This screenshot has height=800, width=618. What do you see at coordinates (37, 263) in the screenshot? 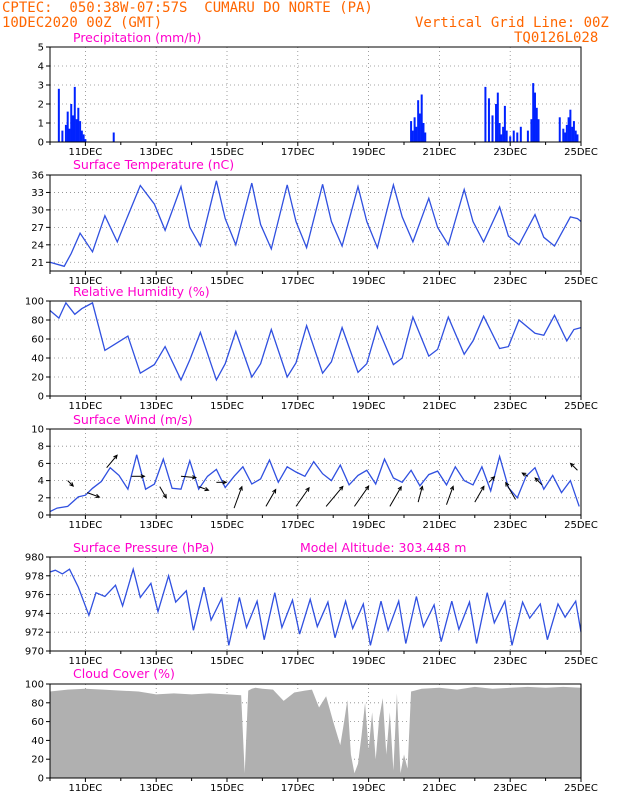
I see `y-tick-label: 21` at bounding box center [37, 263].